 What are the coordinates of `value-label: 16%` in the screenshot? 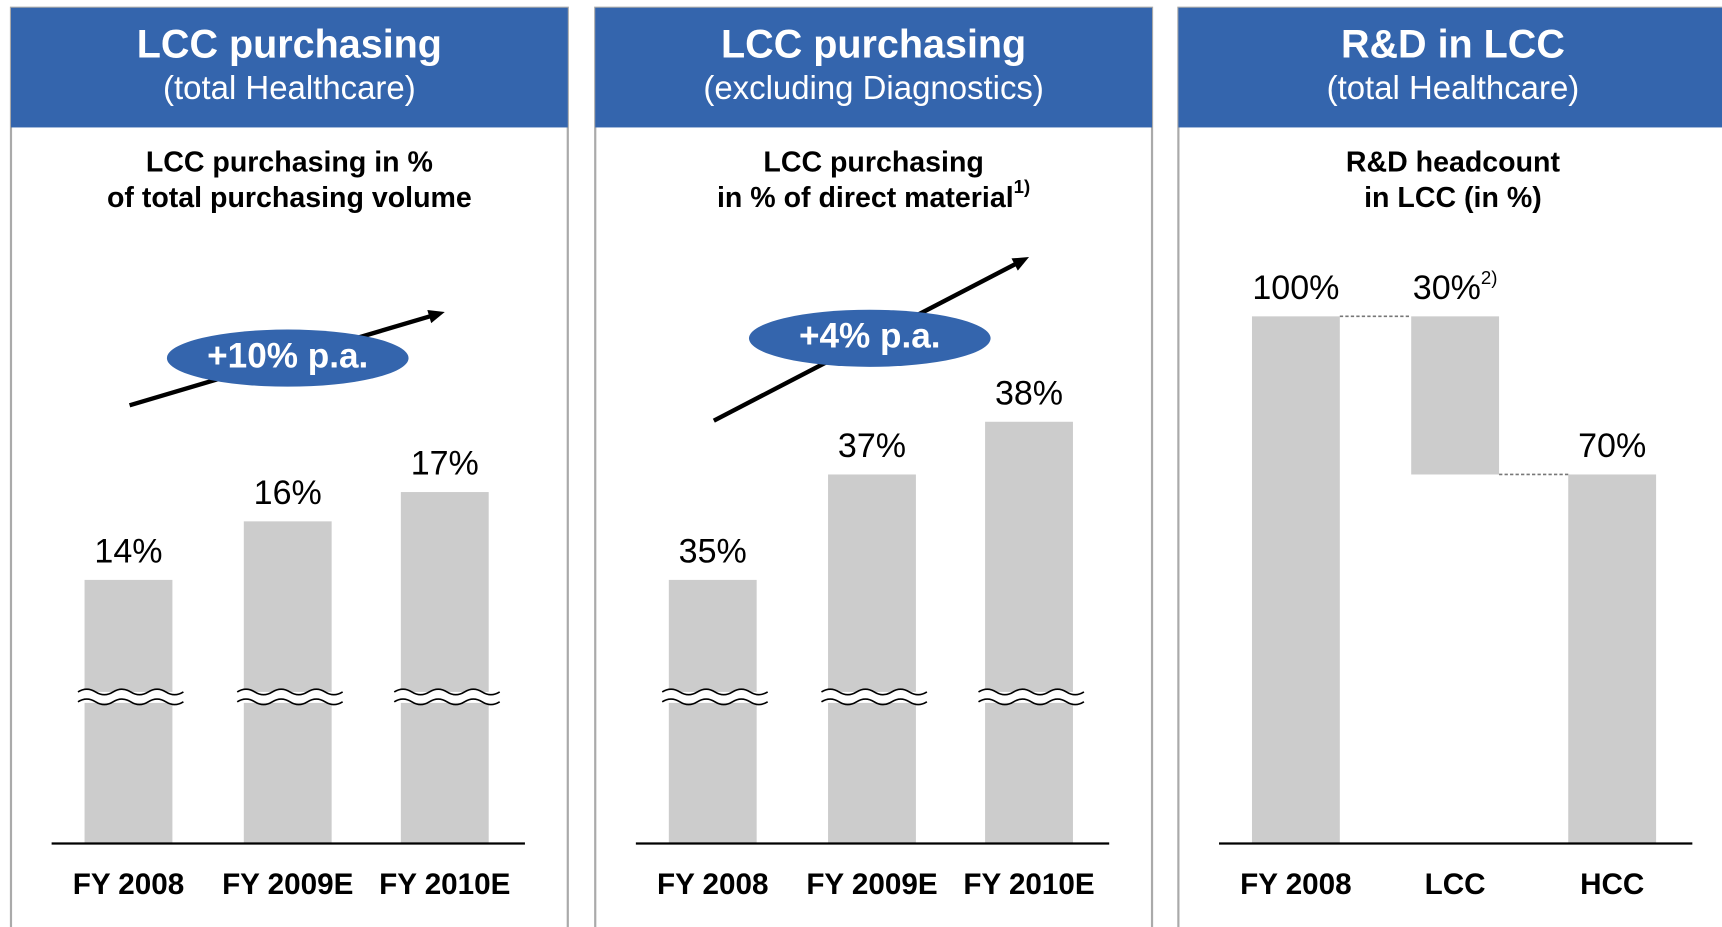 It's located at (288, 493).